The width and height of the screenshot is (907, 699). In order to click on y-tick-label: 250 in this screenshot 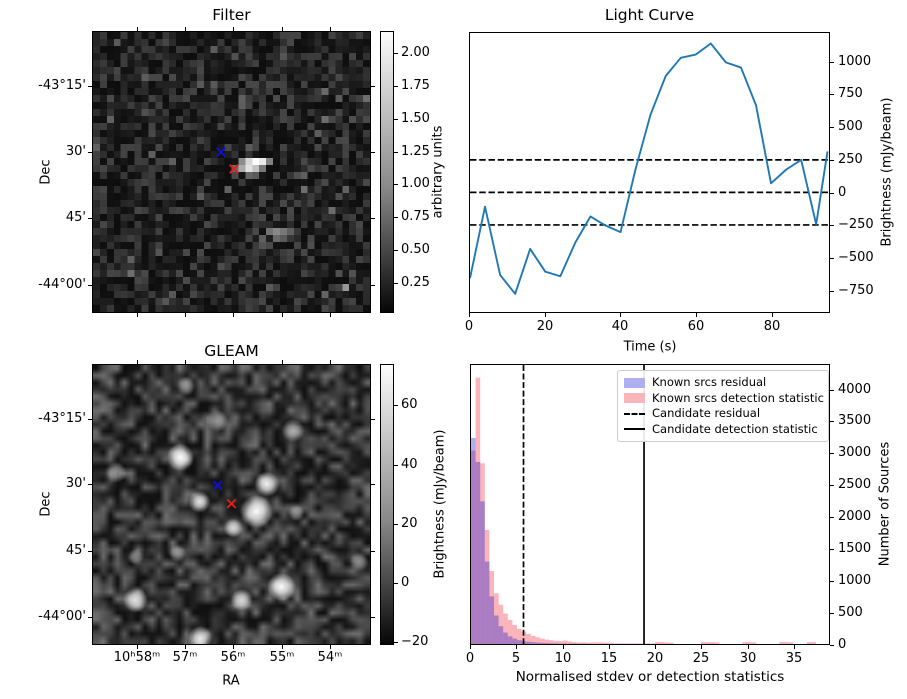, I will do `click(850, 159)`.